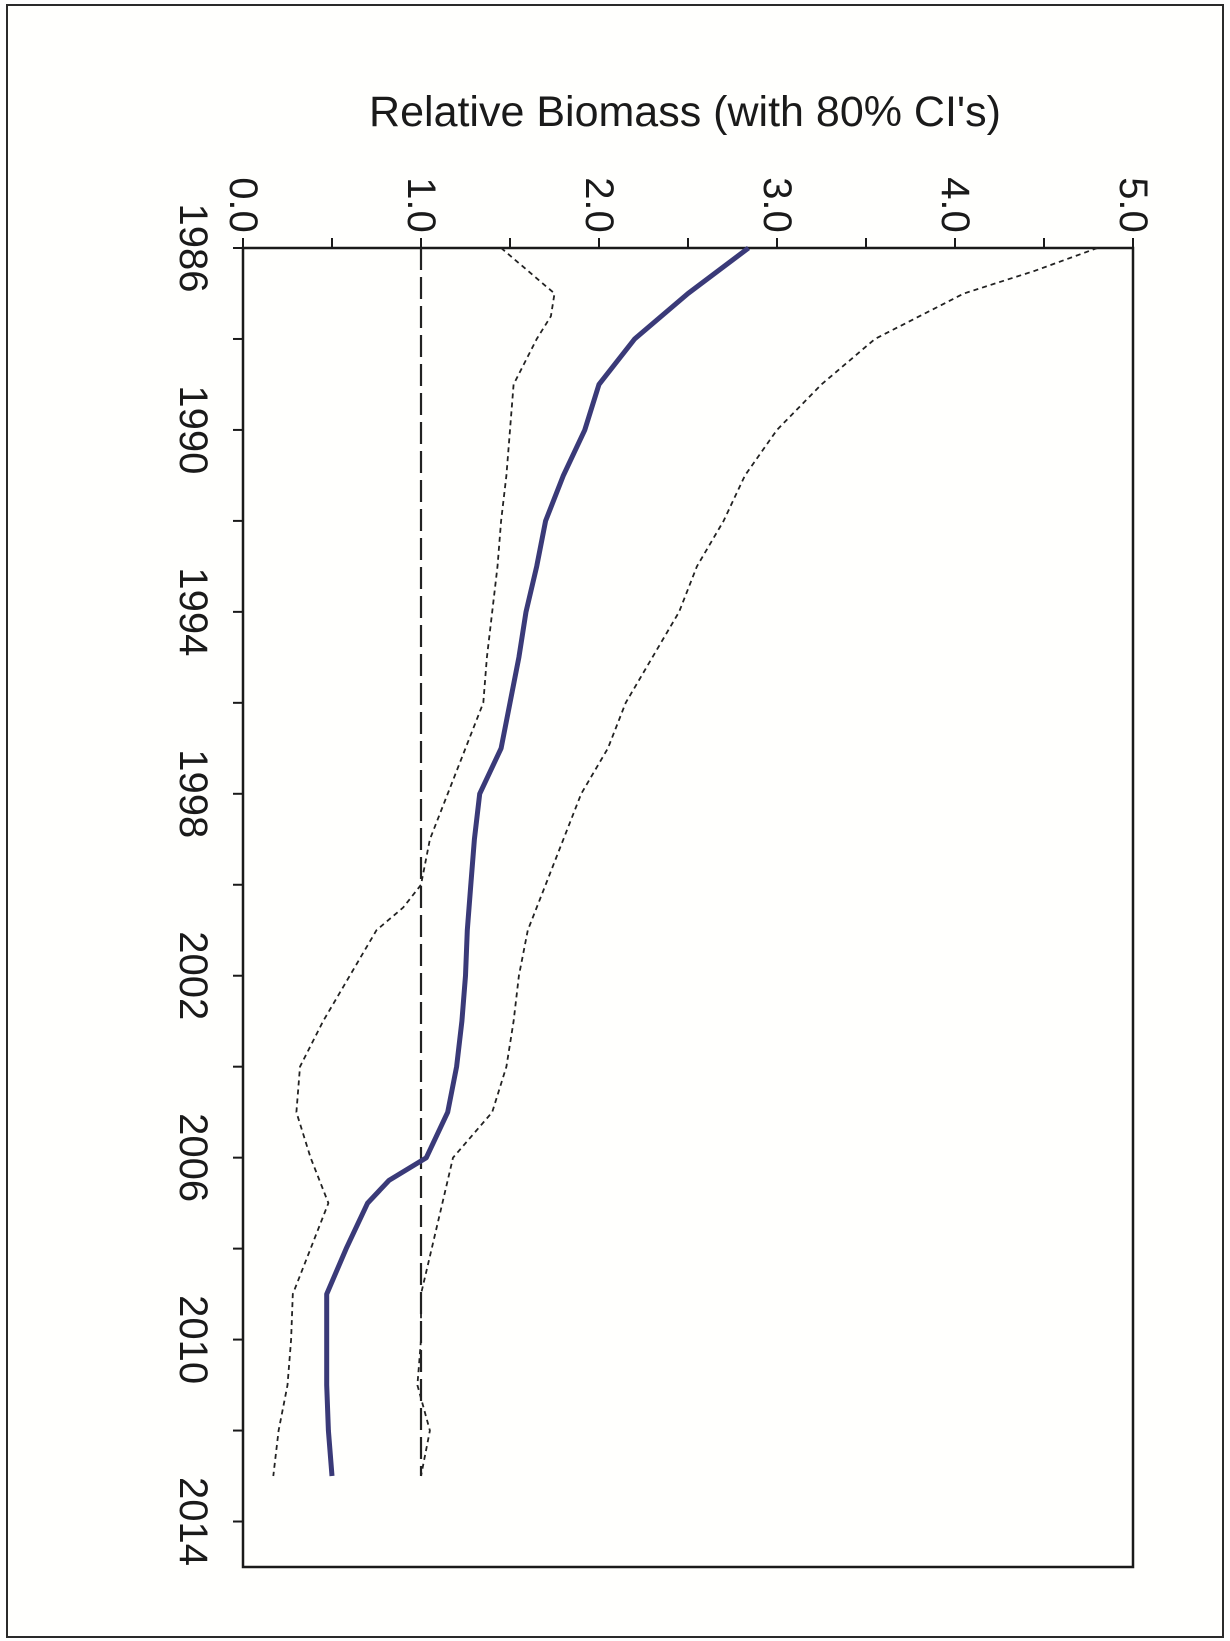 Image resolution: width=1230 pixels, height=1641 pixels. What do you see at coordinates (955, 205) in the screenshot?
I see `value-tick-label: 4.0` at bounding box center [955, 205].